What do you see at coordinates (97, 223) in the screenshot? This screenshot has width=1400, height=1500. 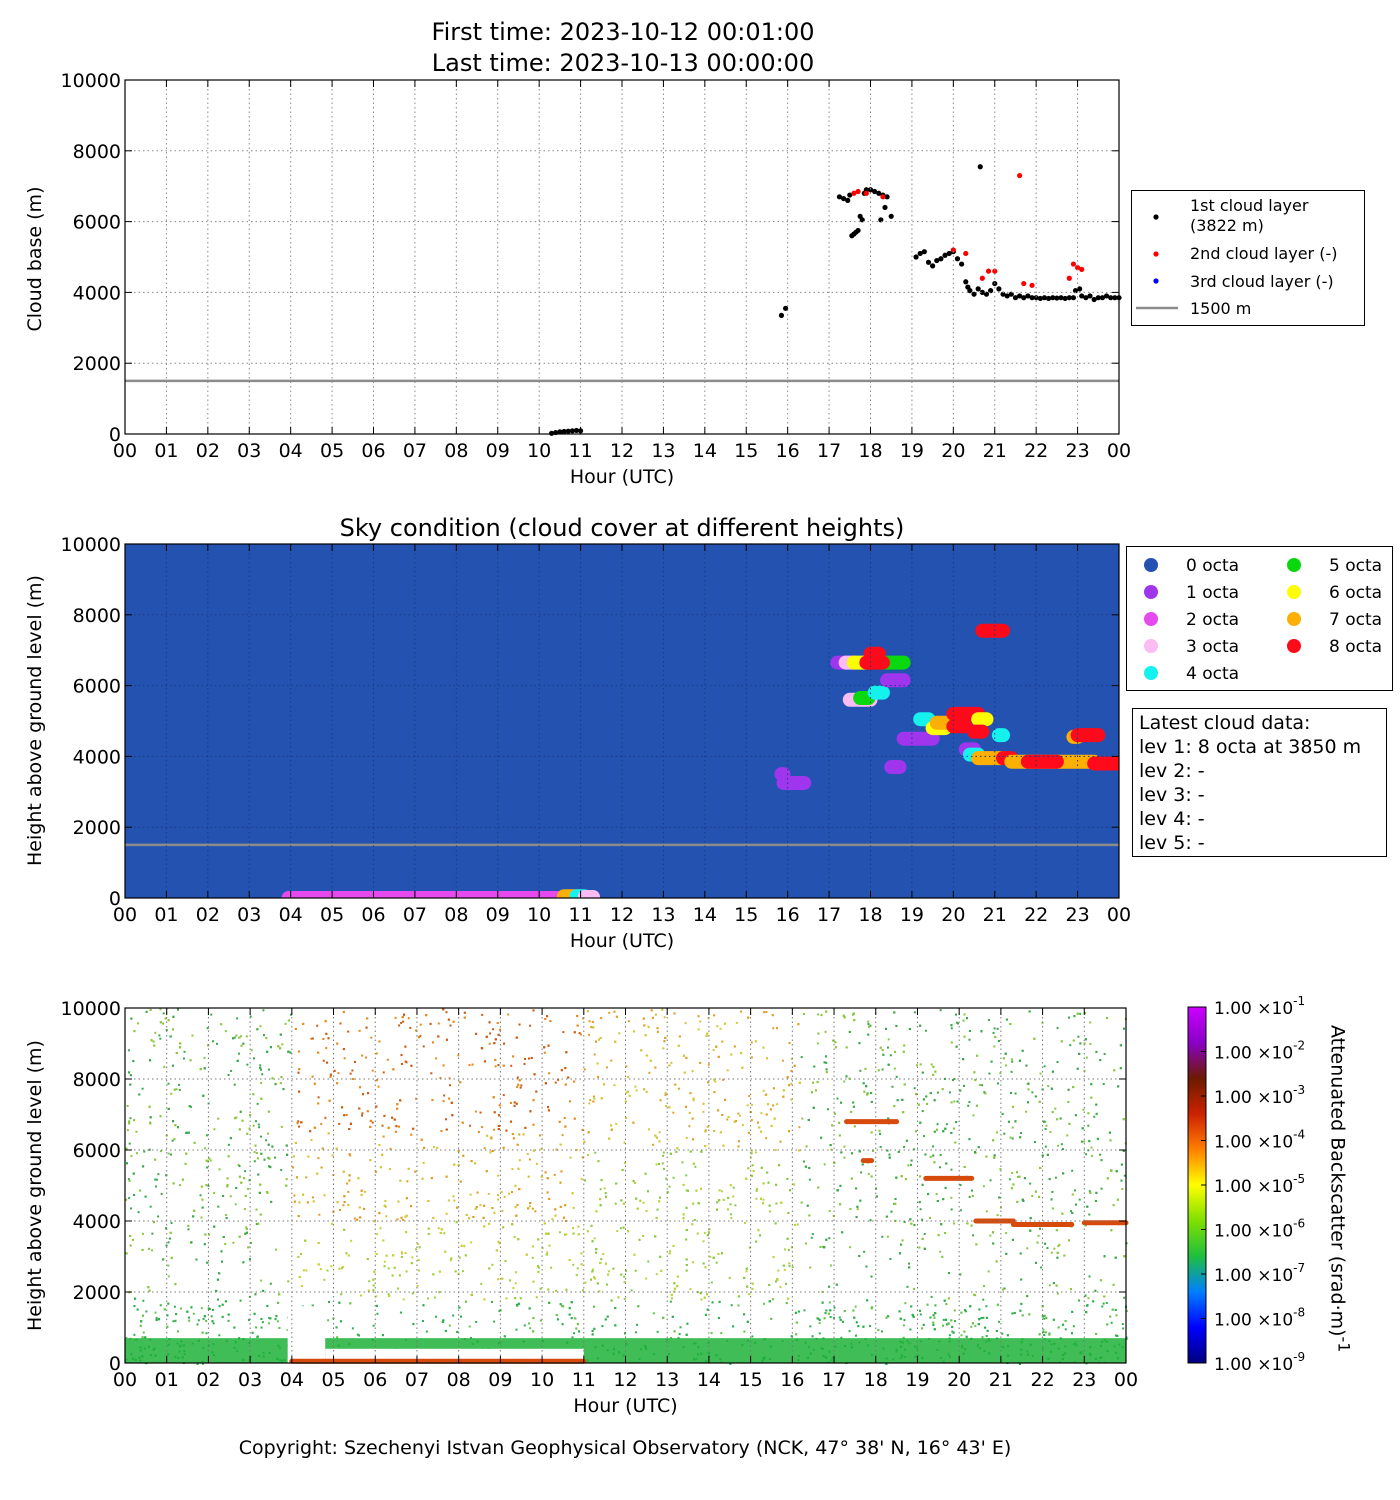 I see `y-tick-label: 6000` at bounding box center [97, 223].